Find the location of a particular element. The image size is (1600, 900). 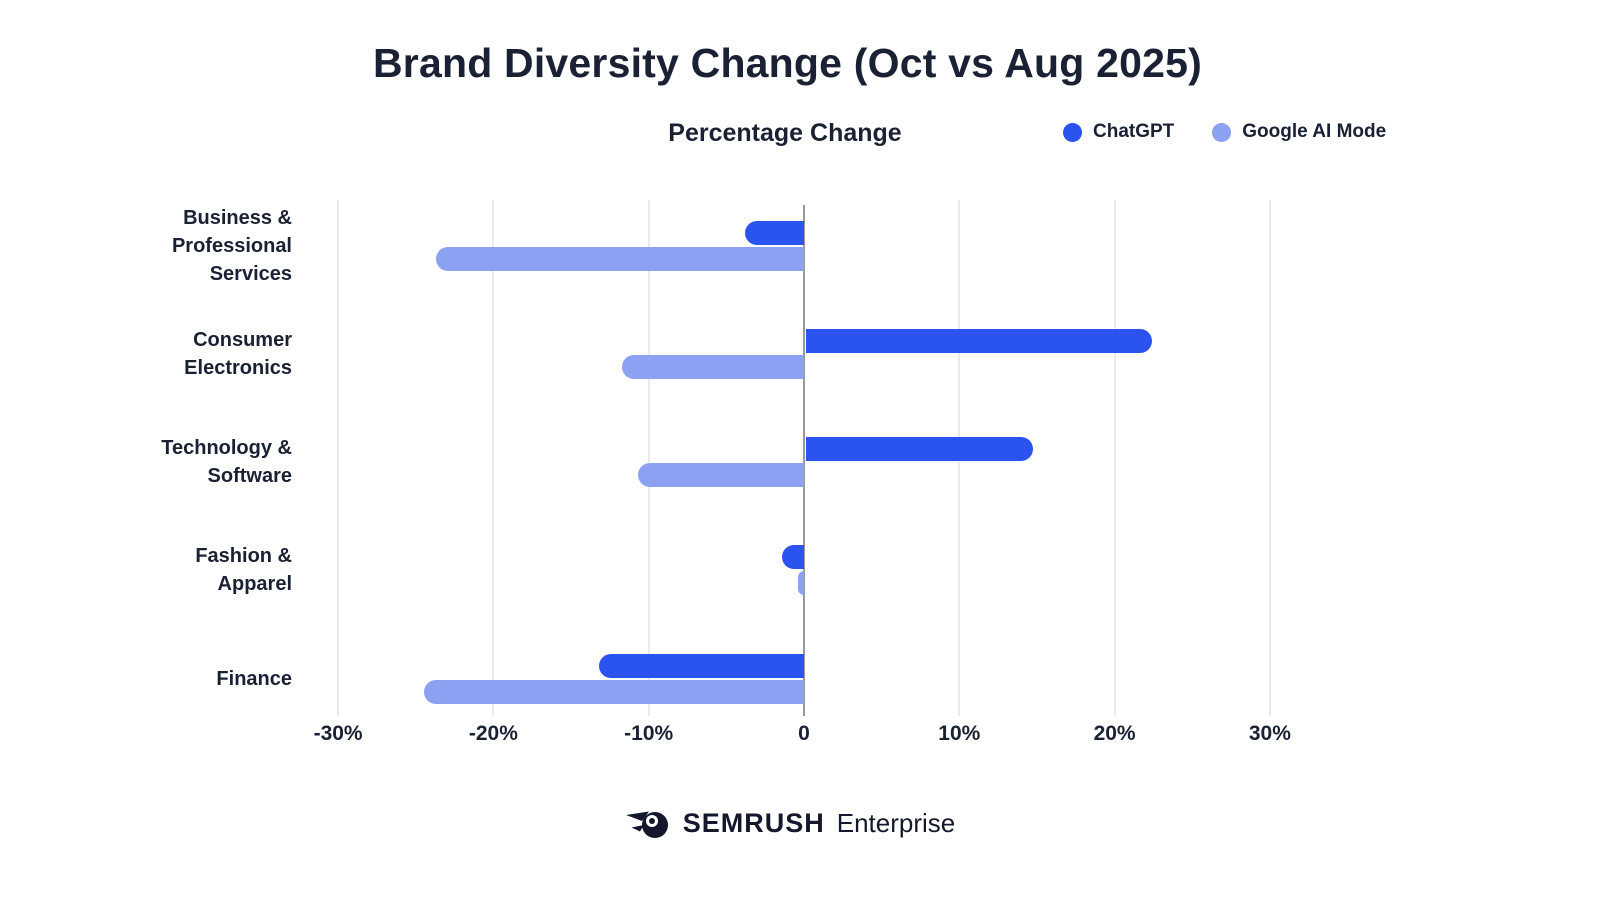

legend-label-chatgpt: ChatGPT is located at coordinates (1134, 131).